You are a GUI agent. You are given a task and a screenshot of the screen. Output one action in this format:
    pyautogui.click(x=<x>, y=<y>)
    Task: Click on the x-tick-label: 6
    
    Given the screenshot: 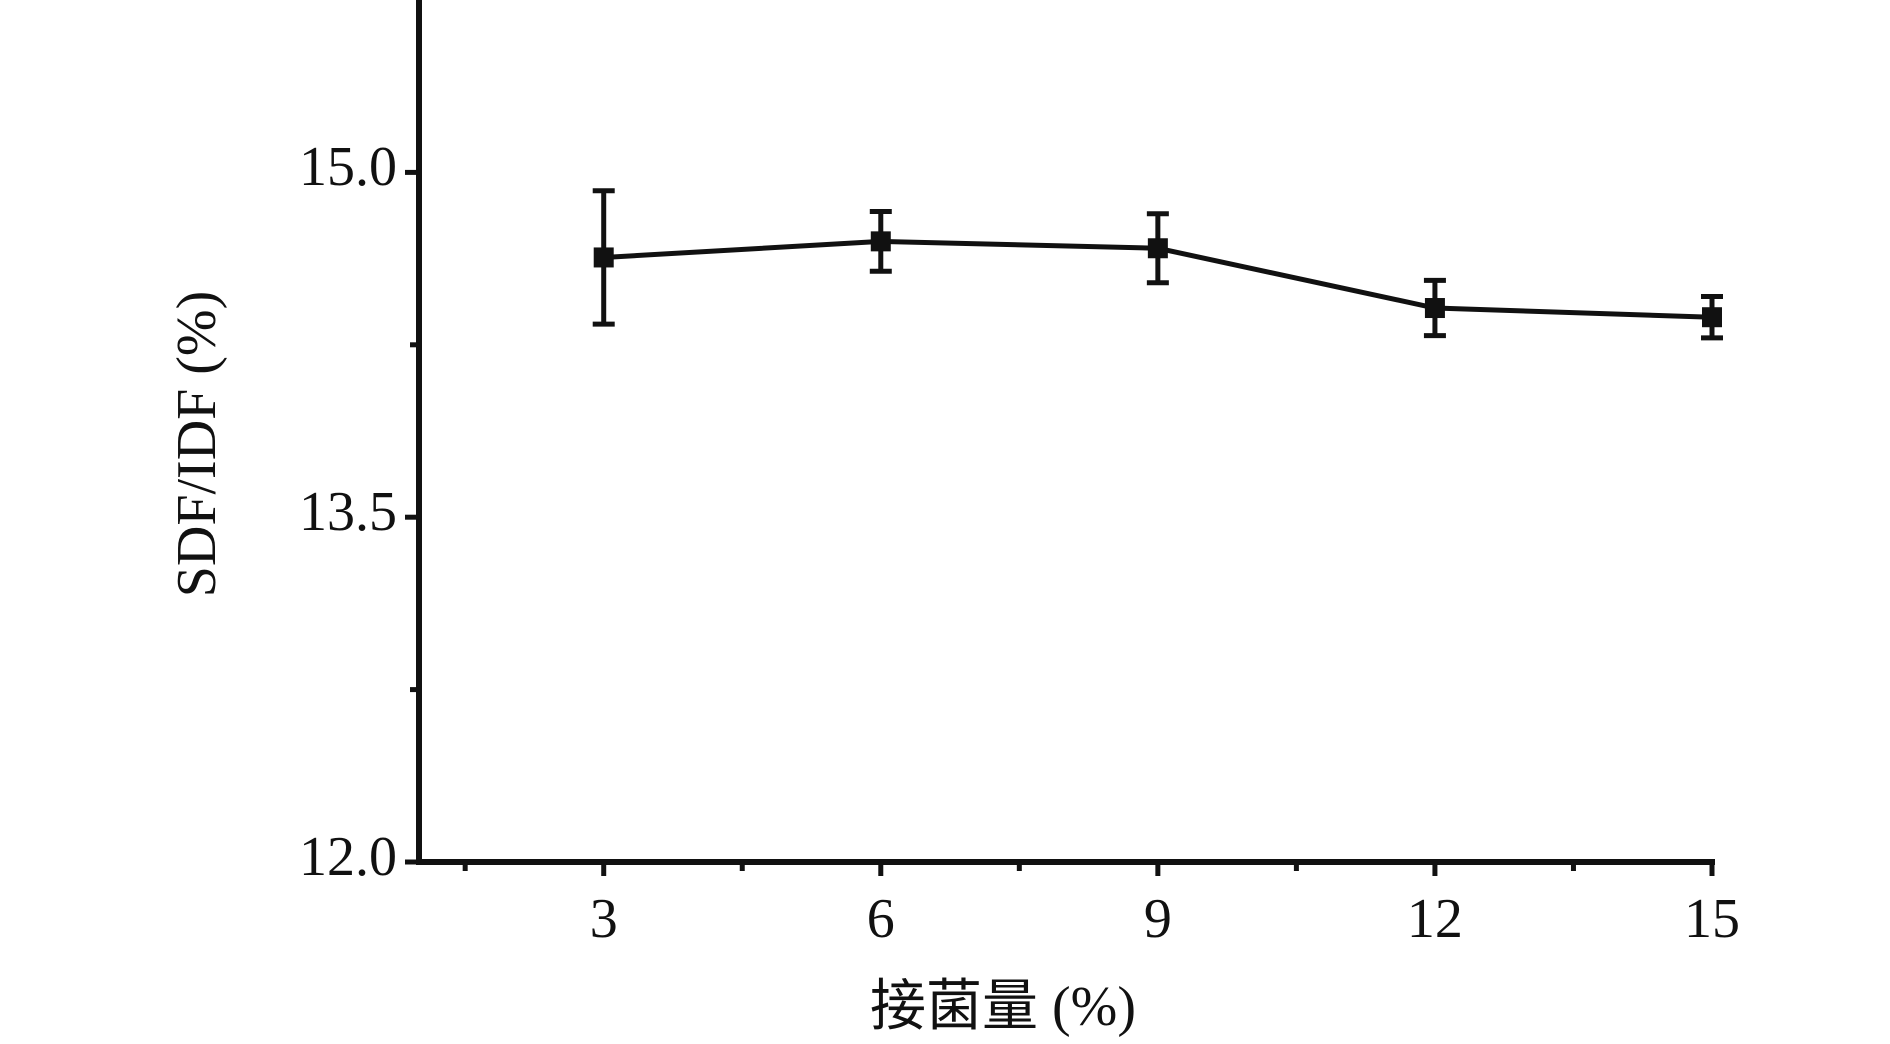 What is the action you would take?
    pyautogui.click(x=881, y=919)
    